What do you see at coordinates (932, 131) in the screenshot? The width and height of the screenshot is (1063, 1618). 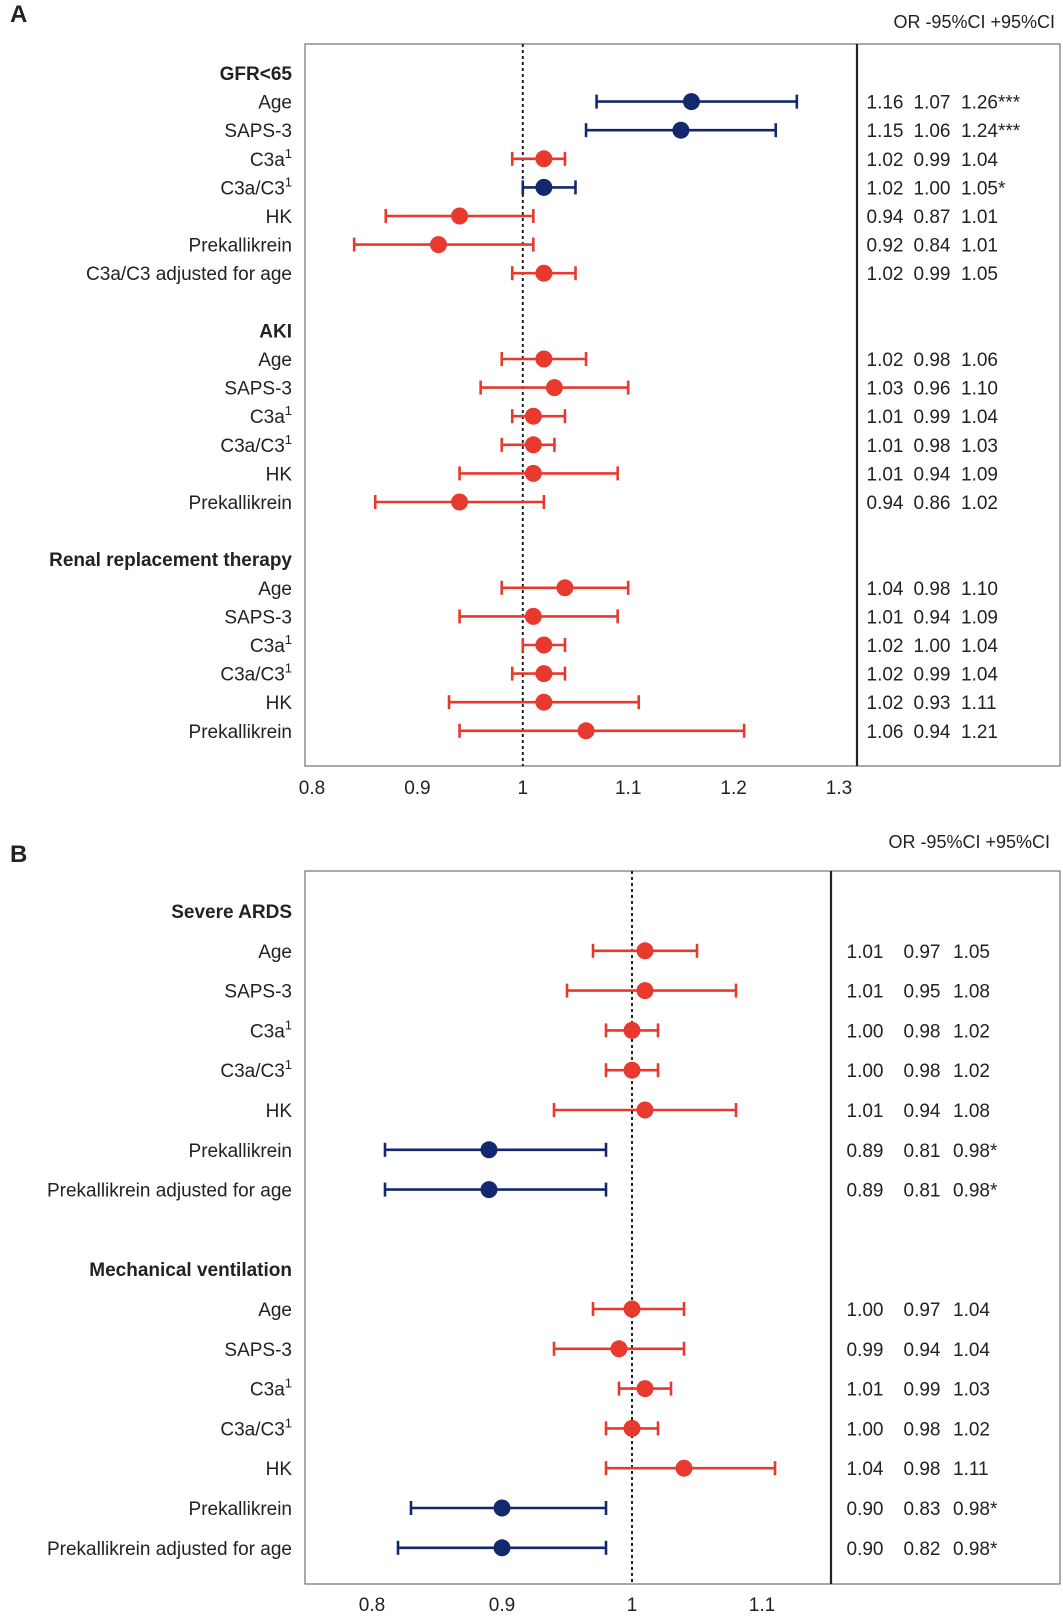 I see `ci-low-value: 1.06` at bounding box center [932, 131].